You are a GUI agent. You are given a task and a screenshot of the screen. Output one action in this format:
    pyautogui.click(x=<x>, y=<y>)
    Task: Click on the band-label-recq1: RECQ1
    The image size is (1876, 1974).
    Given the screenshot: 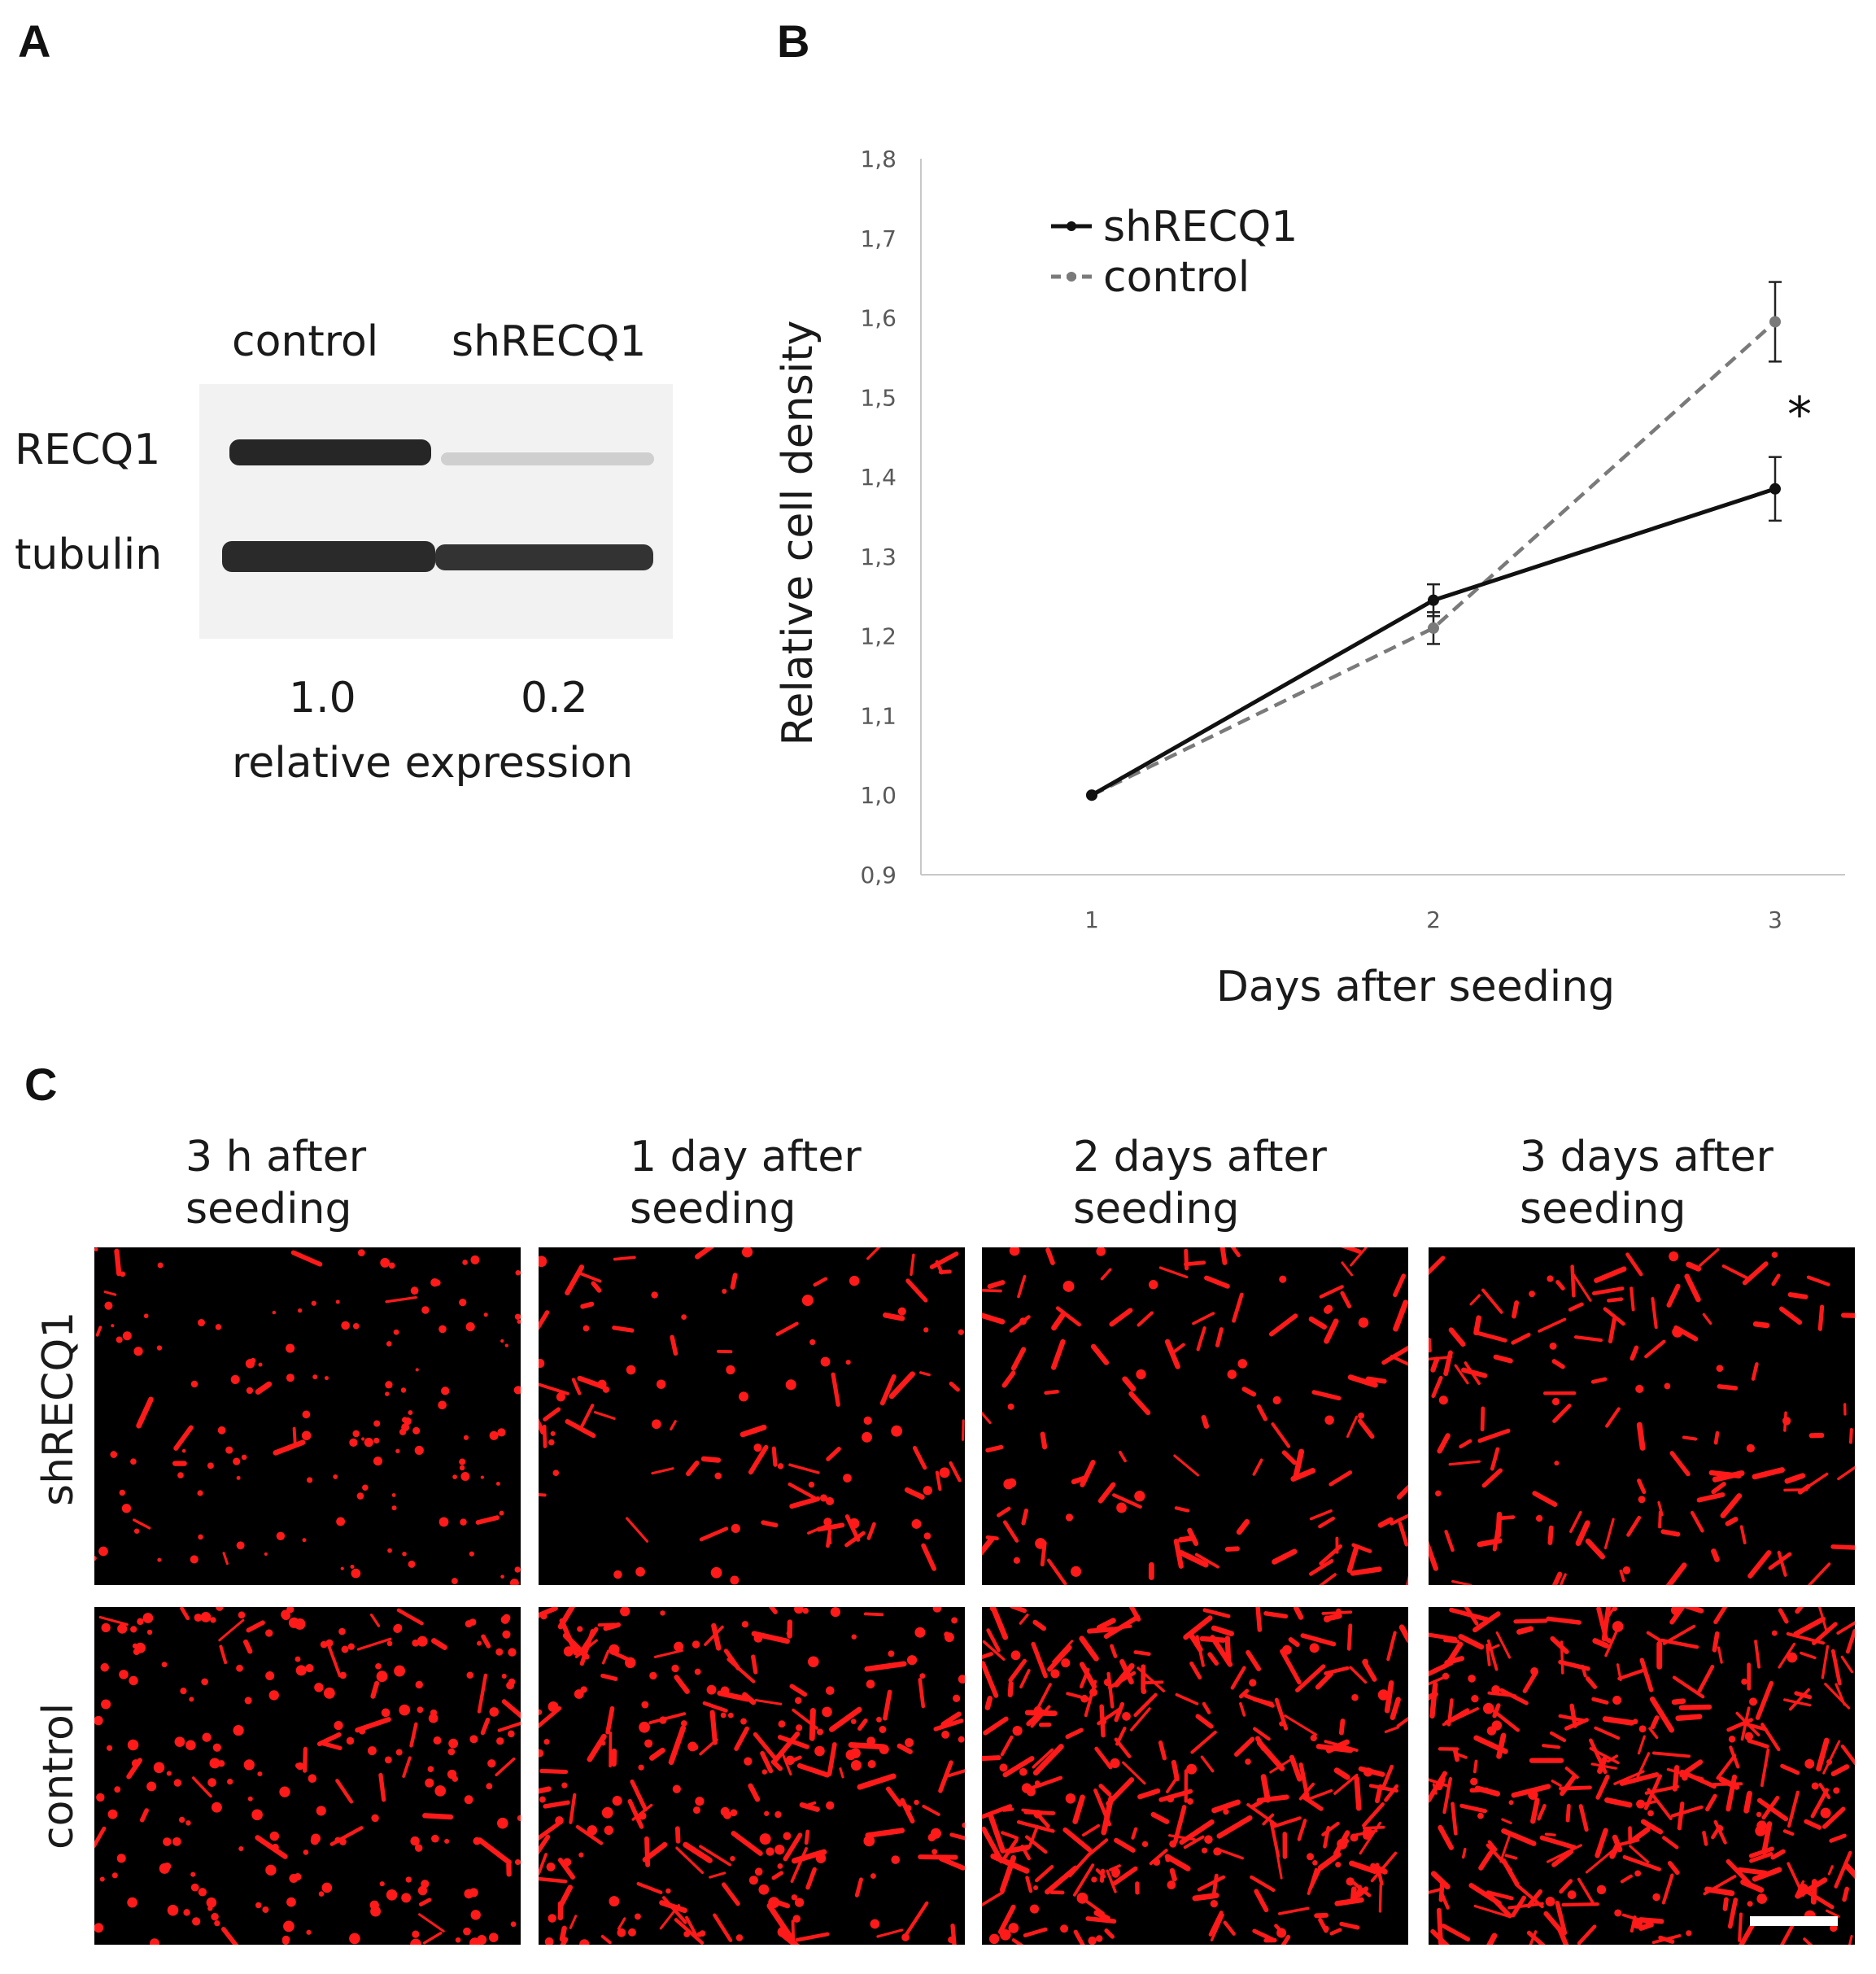 What is the action you would take?
    pyautogui.click(x=88, y=450)
    